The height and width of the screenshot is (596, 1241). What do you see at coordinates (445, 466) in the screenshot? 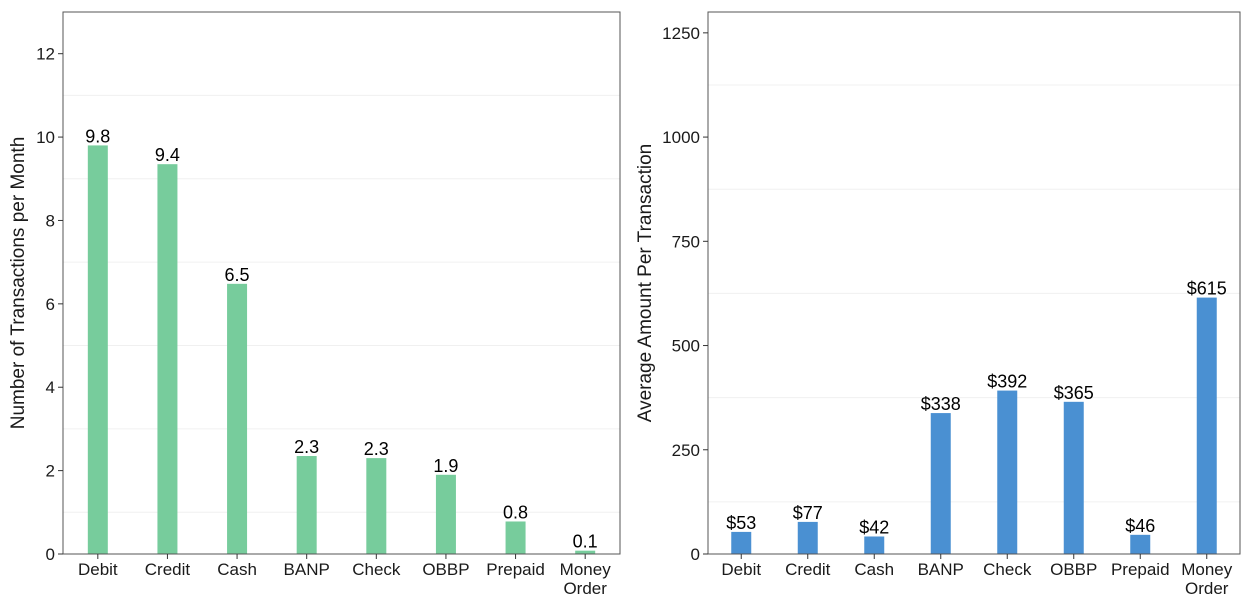
I see `data-label: 1.9` at bounding box center [445, 466].